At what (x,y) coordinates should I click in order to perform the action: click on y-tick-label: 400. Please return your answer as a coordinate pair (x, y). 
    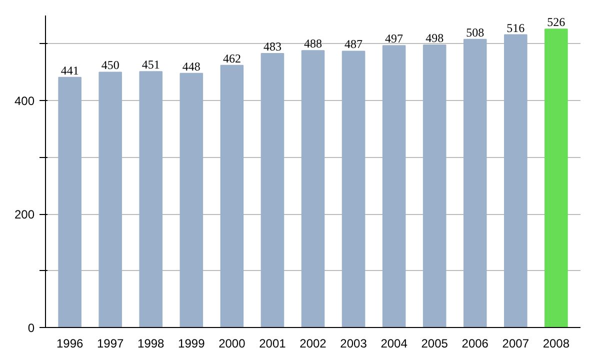
    Looking at the image, I should click on (24, 101).